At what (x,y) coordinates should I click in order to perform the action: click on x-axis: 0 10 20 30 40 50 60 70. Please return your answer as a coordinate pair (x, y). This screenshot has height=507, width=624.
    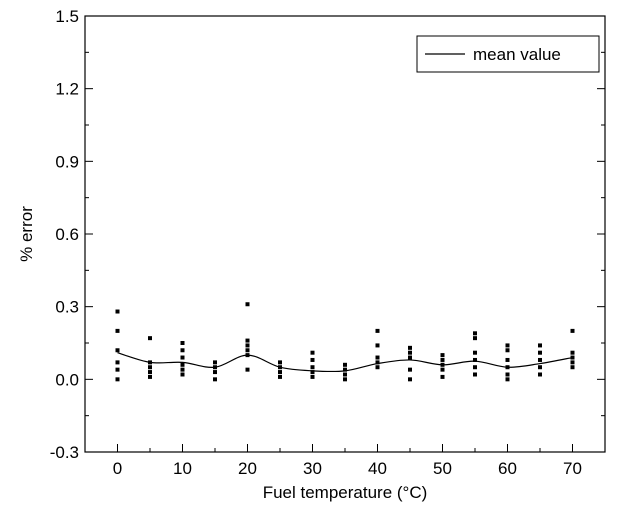
    Looking at the image, I should click on (345, 461).